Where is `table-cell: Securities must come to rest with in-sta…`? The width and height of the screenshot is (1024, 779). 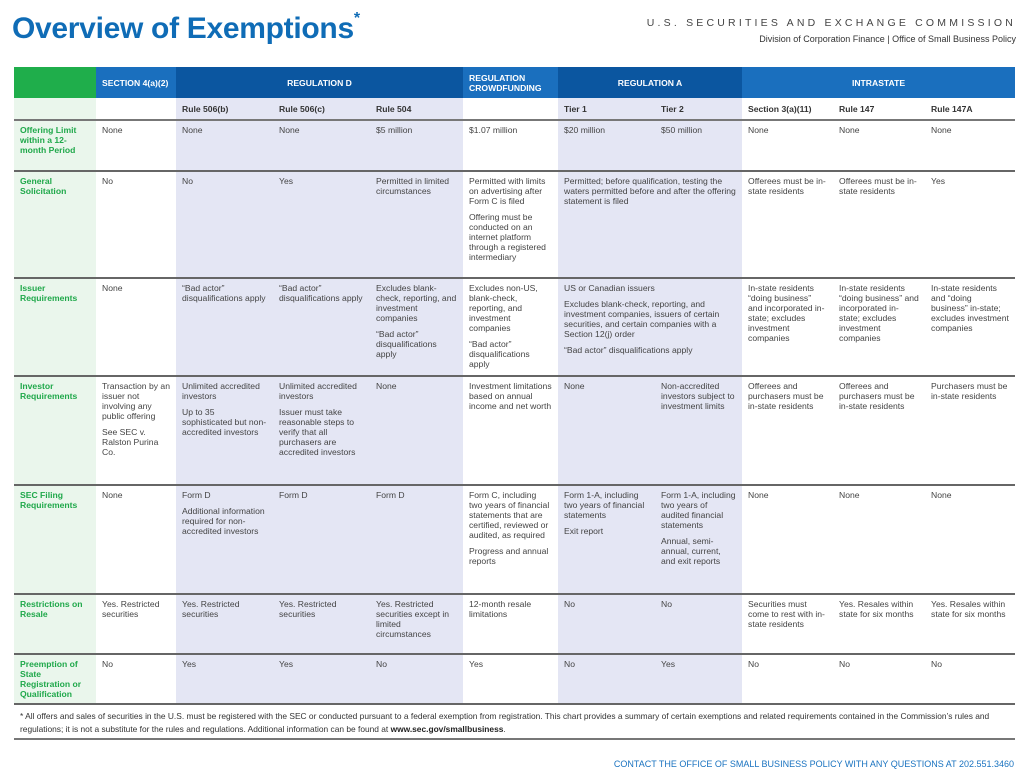 table-cell: Securities must come to rest with in-sta… is located at coordinates (788, 624).